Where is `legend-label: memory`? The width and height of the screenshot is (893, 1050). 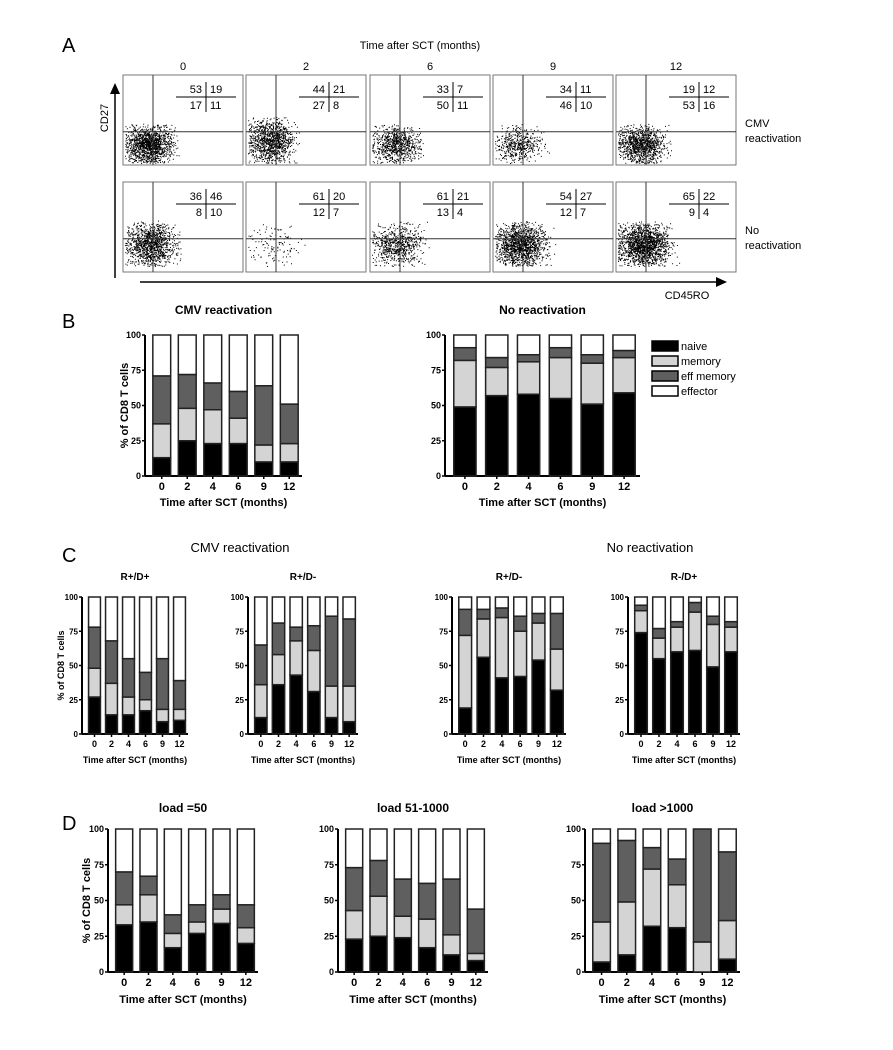
legend-label: memory is located at coordinates (701, 362).